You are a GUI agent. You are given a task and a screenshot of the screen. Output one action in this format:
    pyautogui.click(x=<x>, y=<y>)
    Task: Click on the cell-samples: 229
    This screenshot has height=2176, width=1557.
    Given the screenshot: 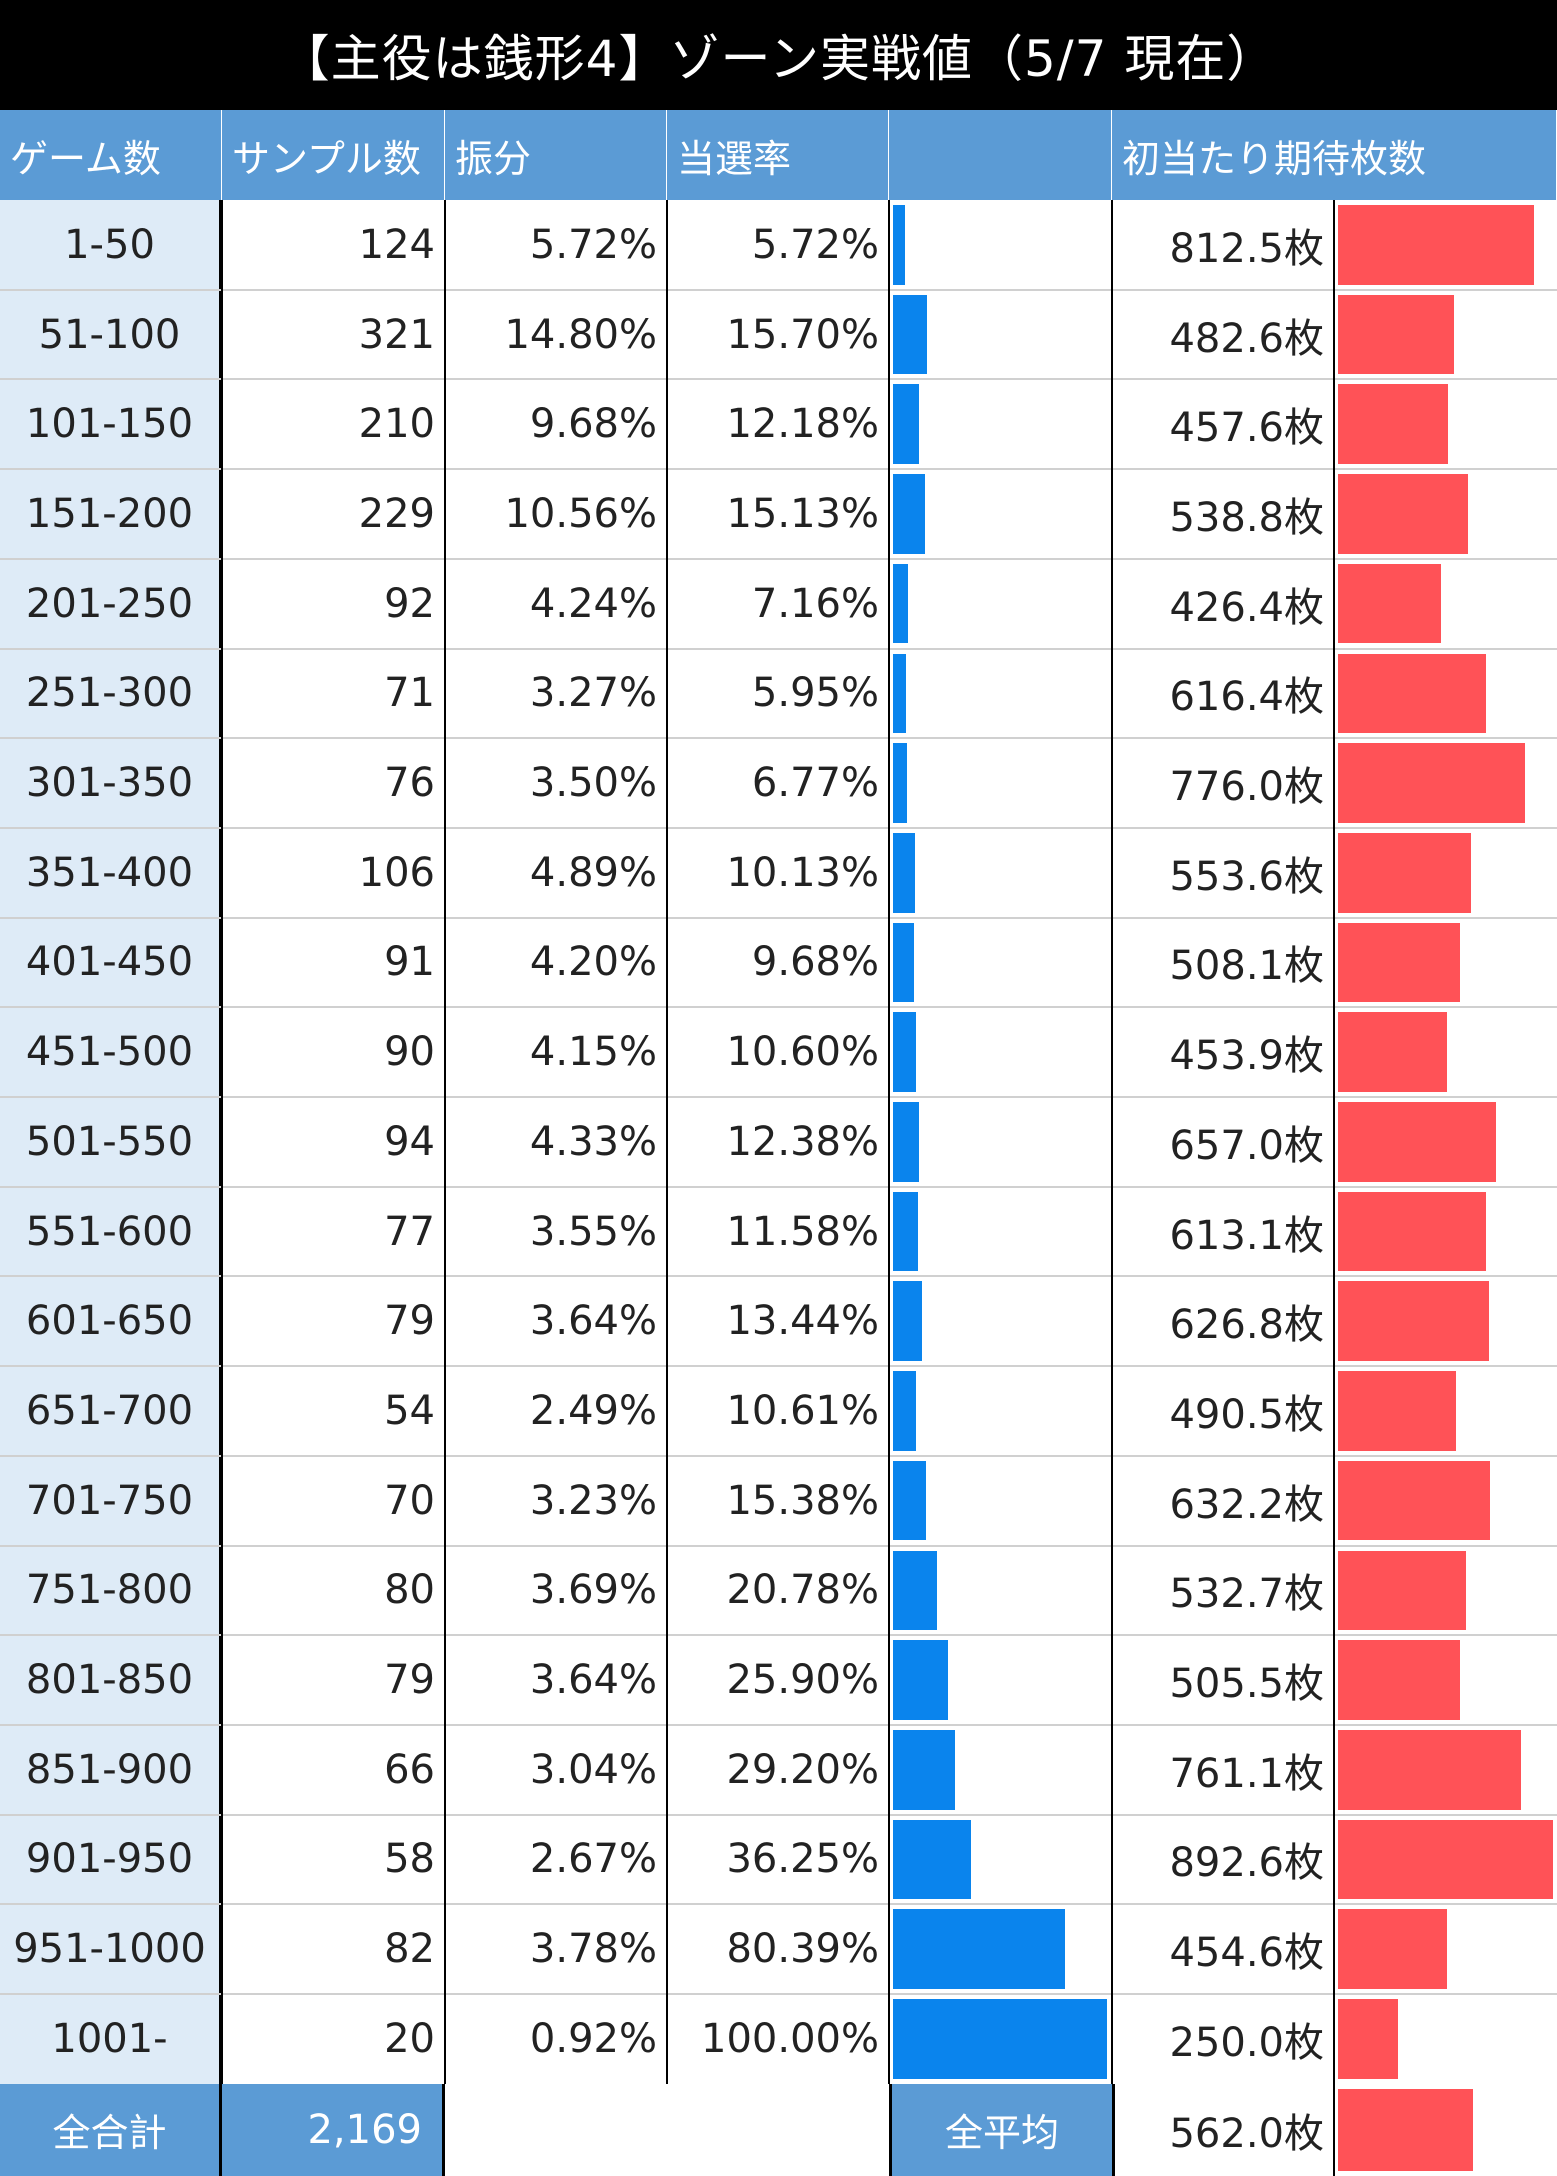 What is the action you would take?
    pyautogui.click(x=396, y=513)
    